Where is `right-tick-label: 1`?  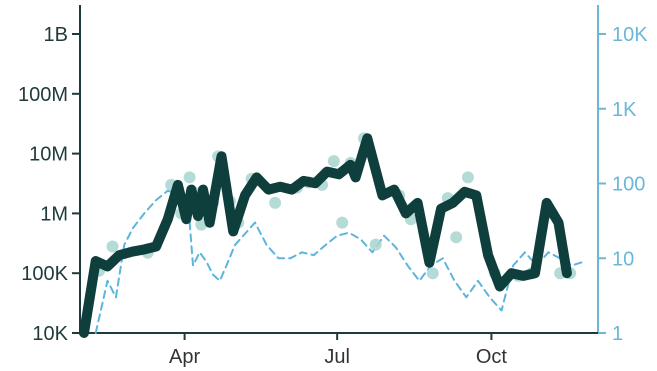
right-tick-label: 1 is located at coordinates (617, 334).